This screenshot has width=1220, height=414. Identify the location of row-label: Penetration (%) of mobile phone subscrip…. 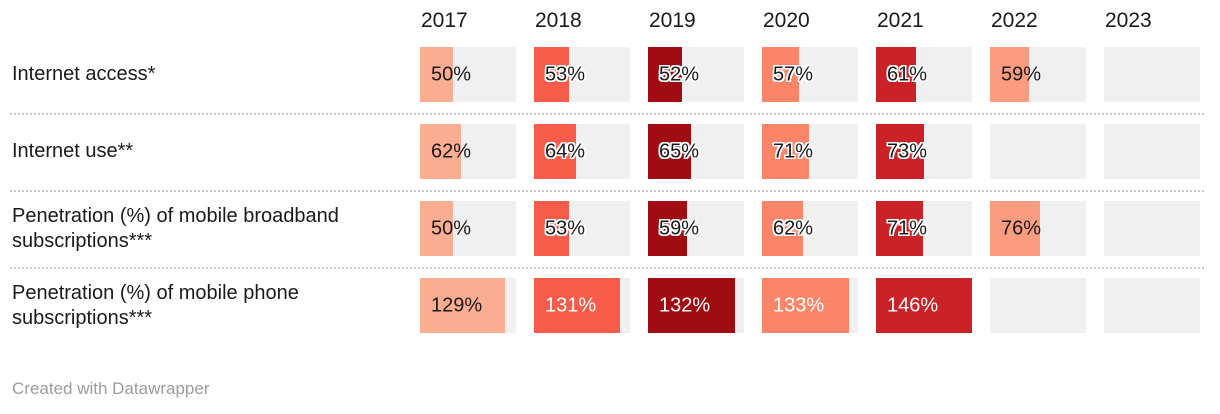
(155, 305).